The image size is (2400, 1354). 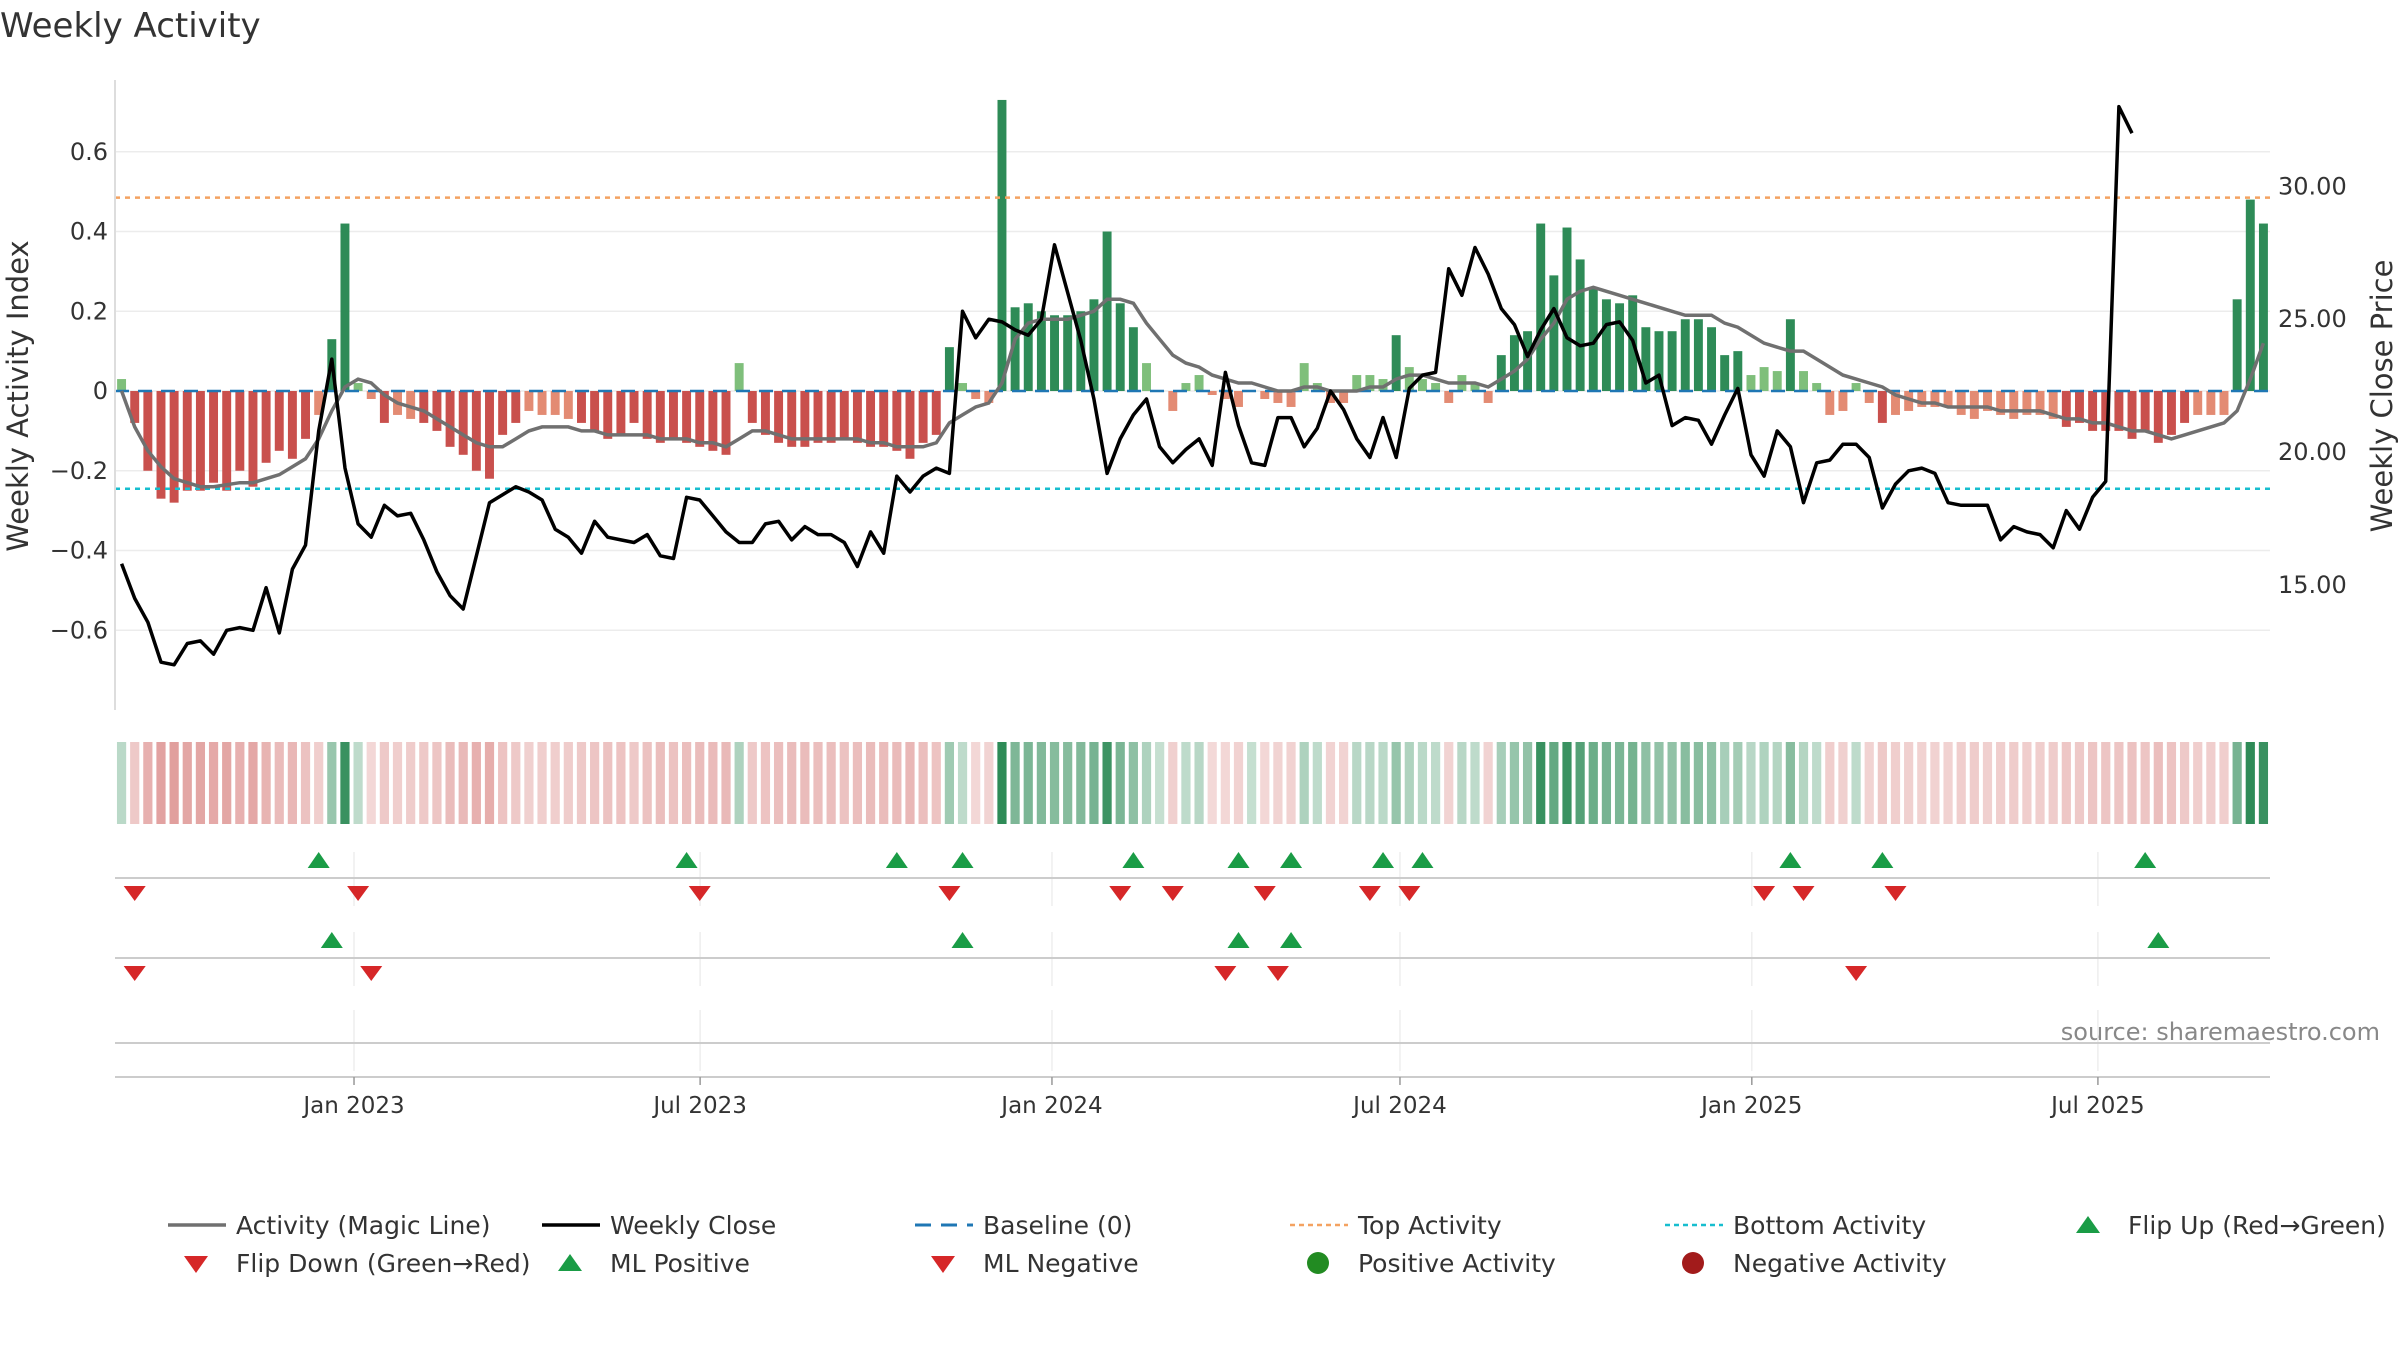 What do you see at coordinates (100, 391) in the screenshot?
I see `y-left-tick-label: 0` at bounding box center [100, 391].